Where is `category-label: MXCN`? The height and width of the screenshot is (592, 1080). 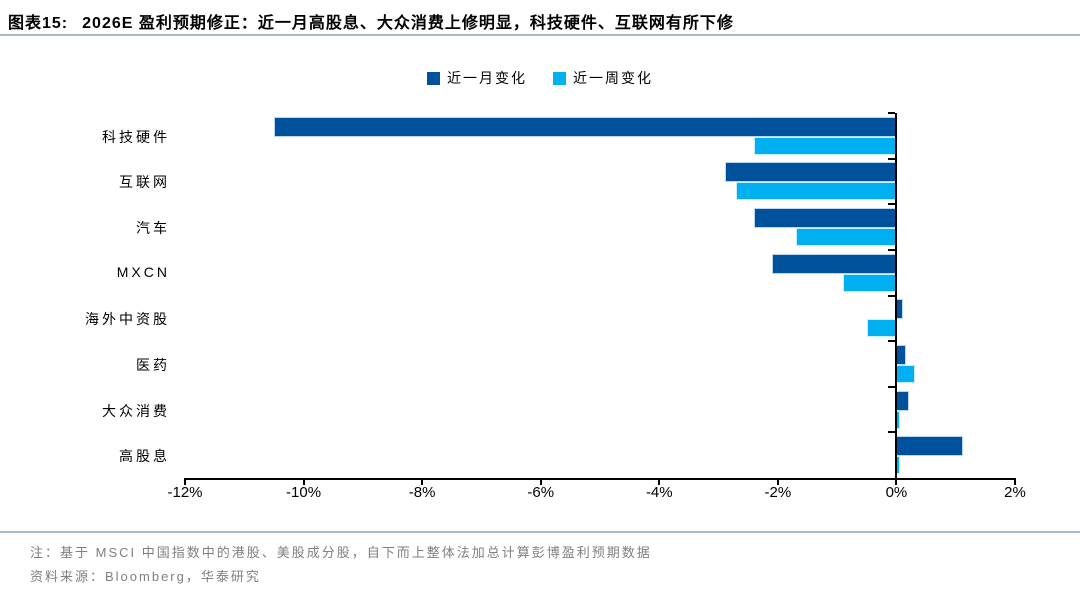
category-label: MXCN is located at coordinates (143, 271).